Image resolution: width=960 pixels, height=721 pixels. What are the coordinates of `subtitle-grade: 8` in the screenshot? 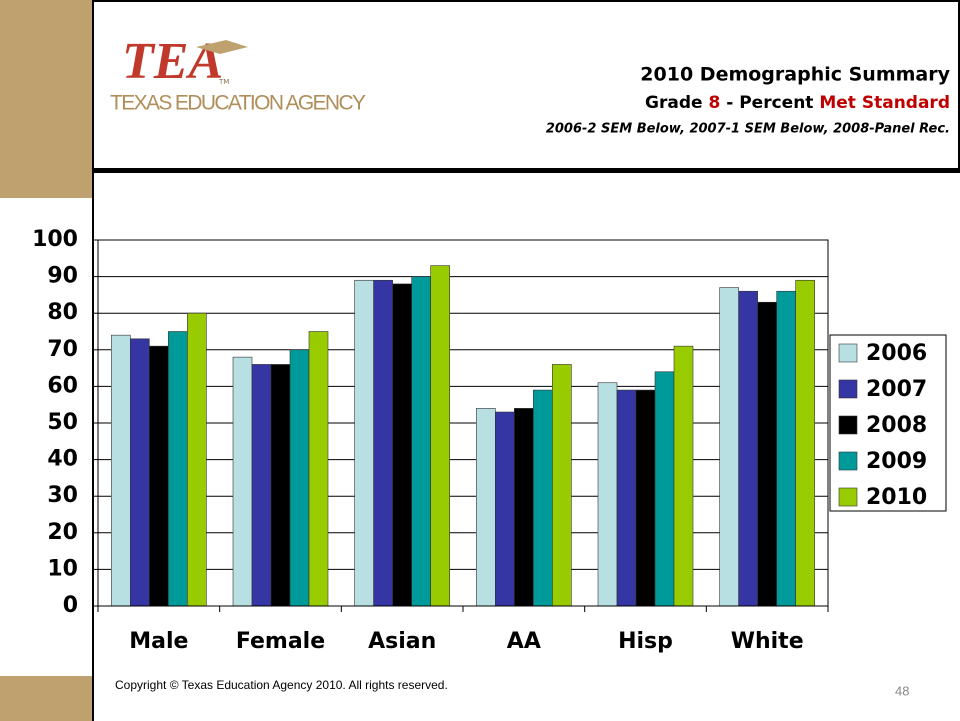 It's located at (714, 103).